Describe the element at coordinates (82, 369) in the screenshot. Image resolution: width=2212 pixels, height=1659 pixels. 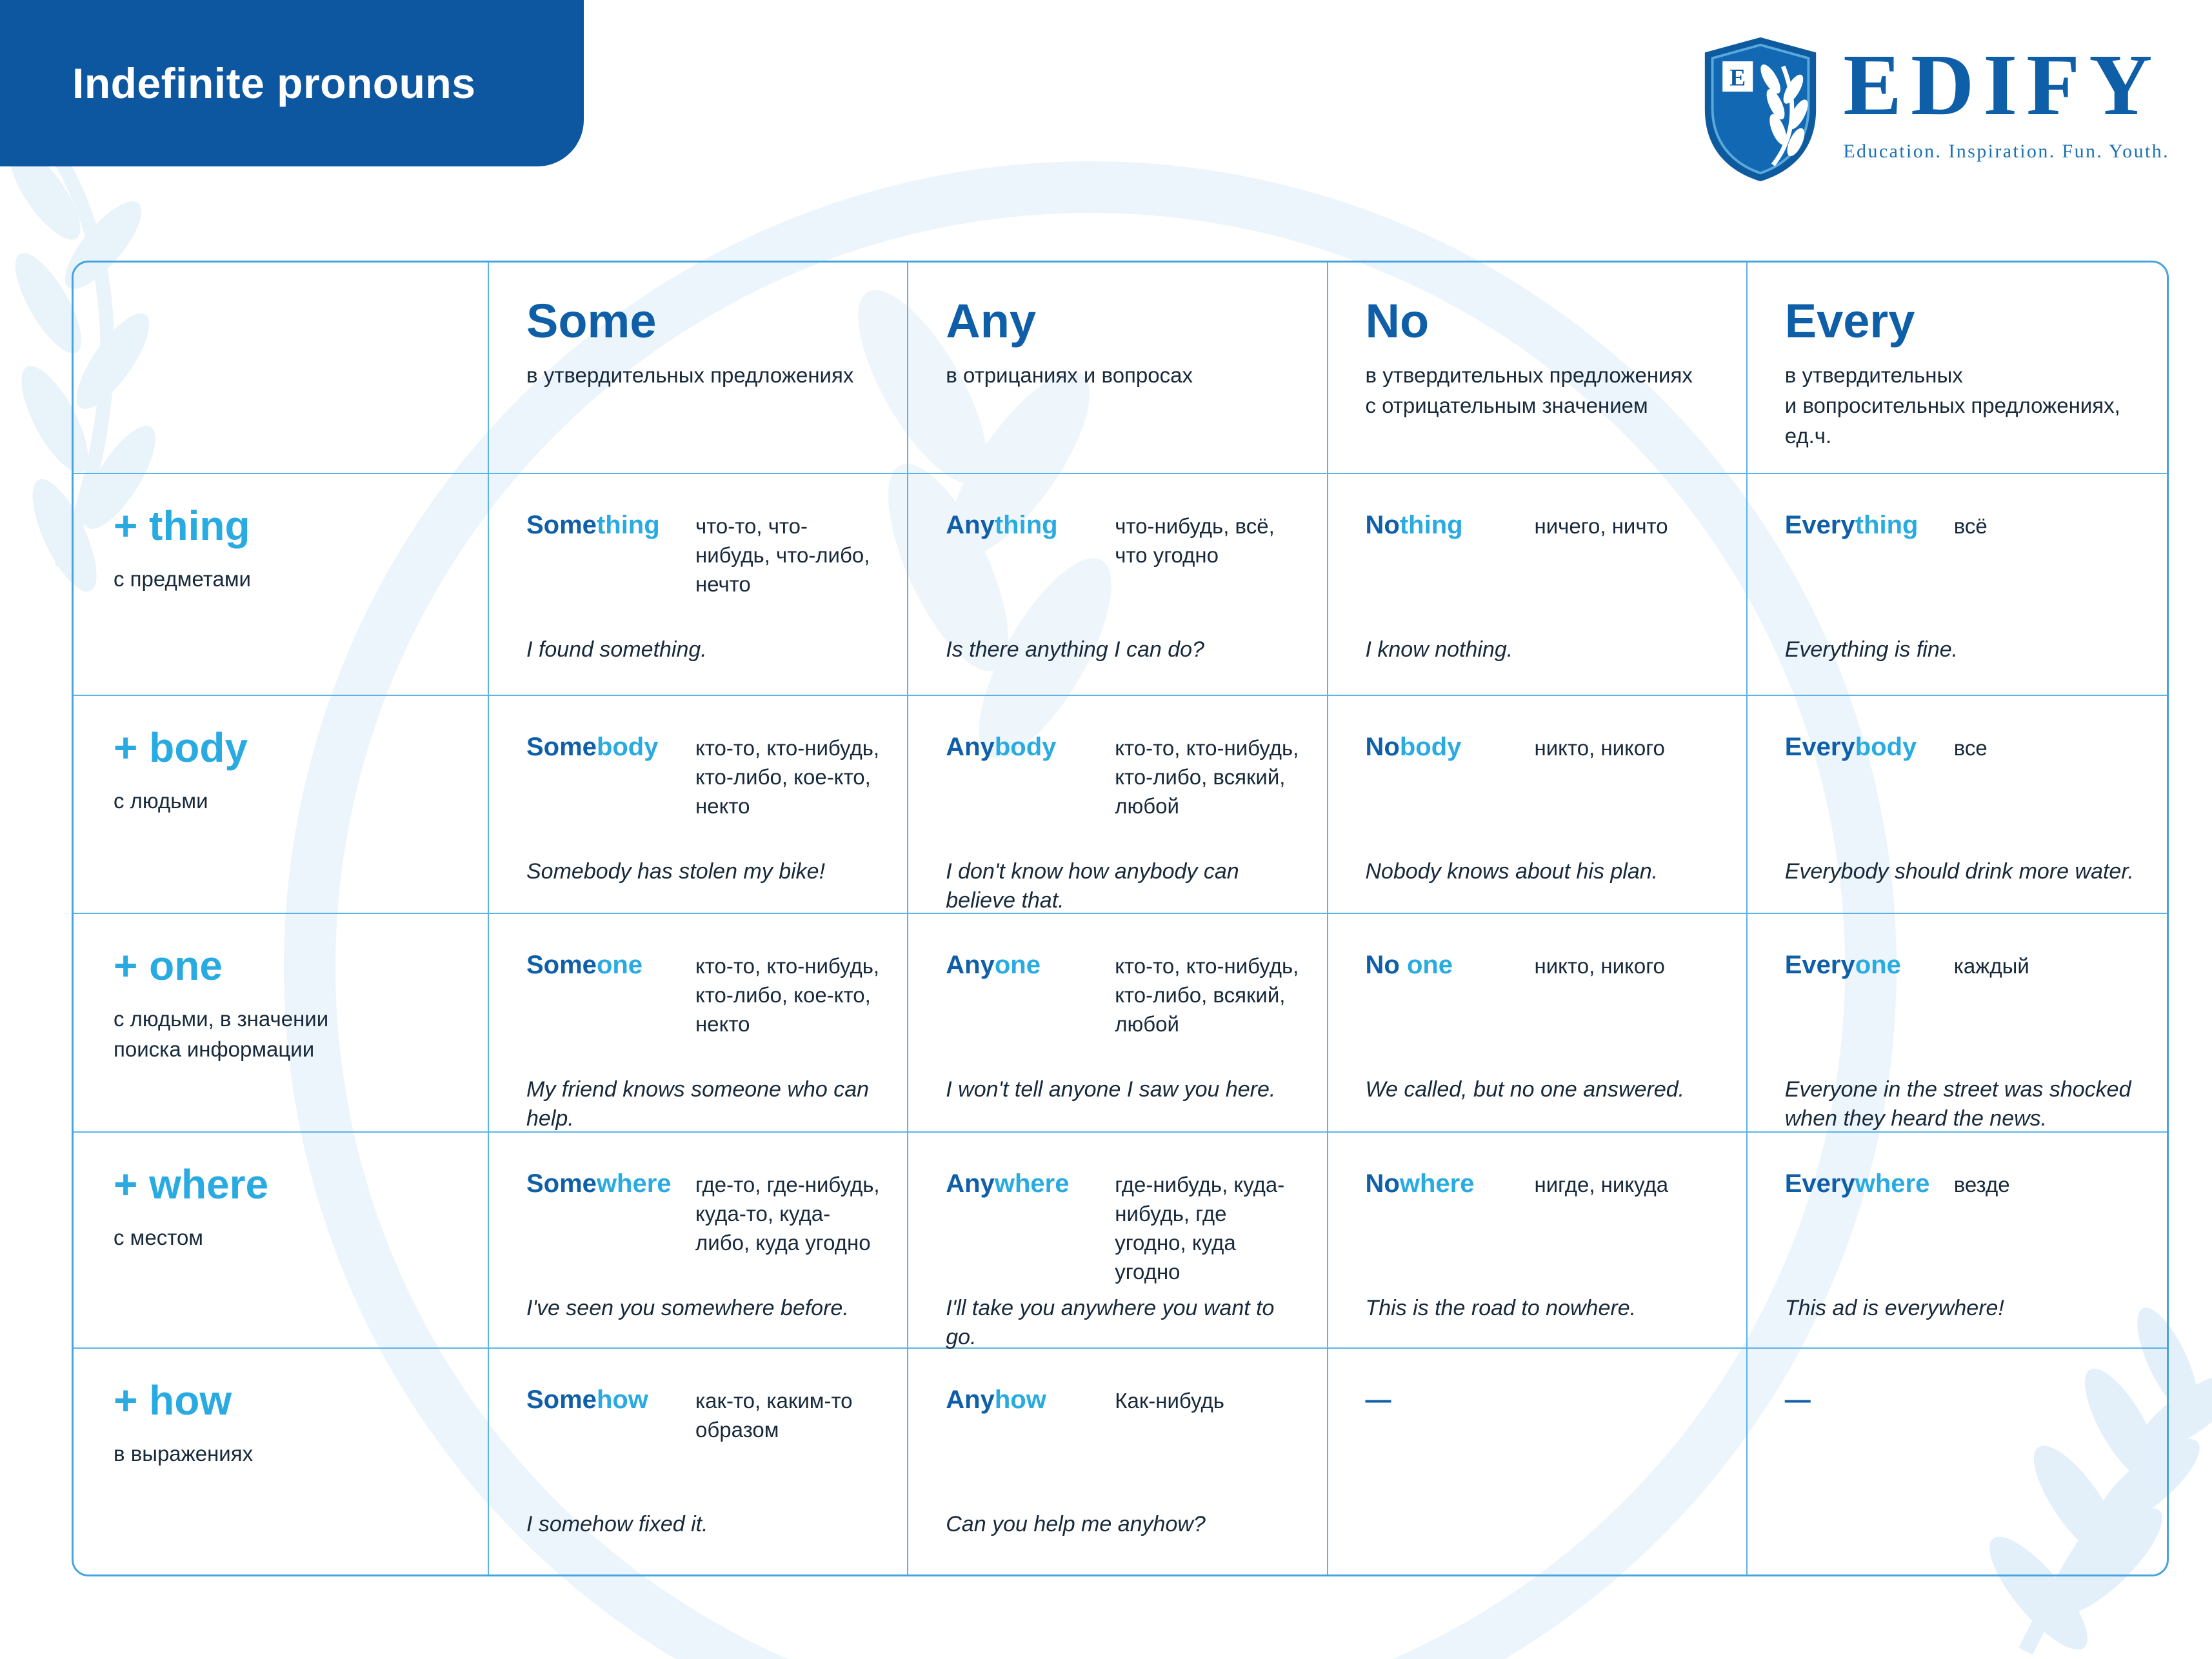
I see `laurel-watermark-left` at that location.